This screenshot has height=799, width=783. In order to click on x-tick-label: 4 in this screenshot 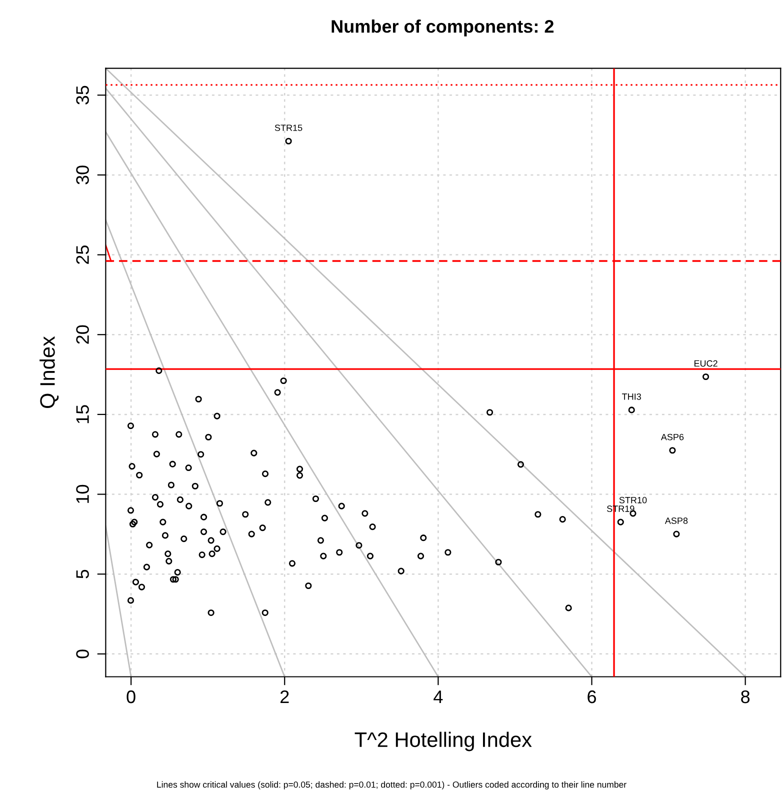, I will do `click(438, 697)`.